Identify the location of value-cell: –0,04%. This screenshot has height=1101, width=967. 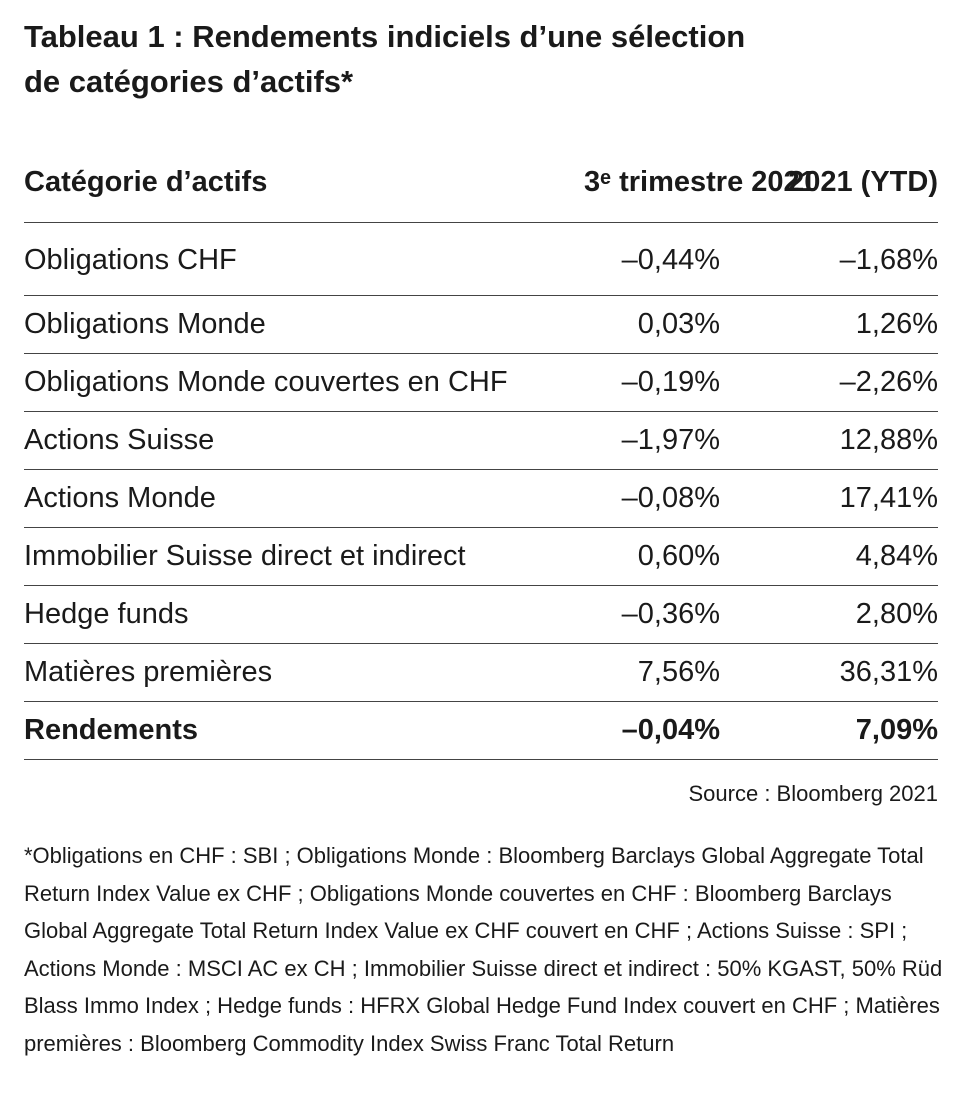
(652, 730).